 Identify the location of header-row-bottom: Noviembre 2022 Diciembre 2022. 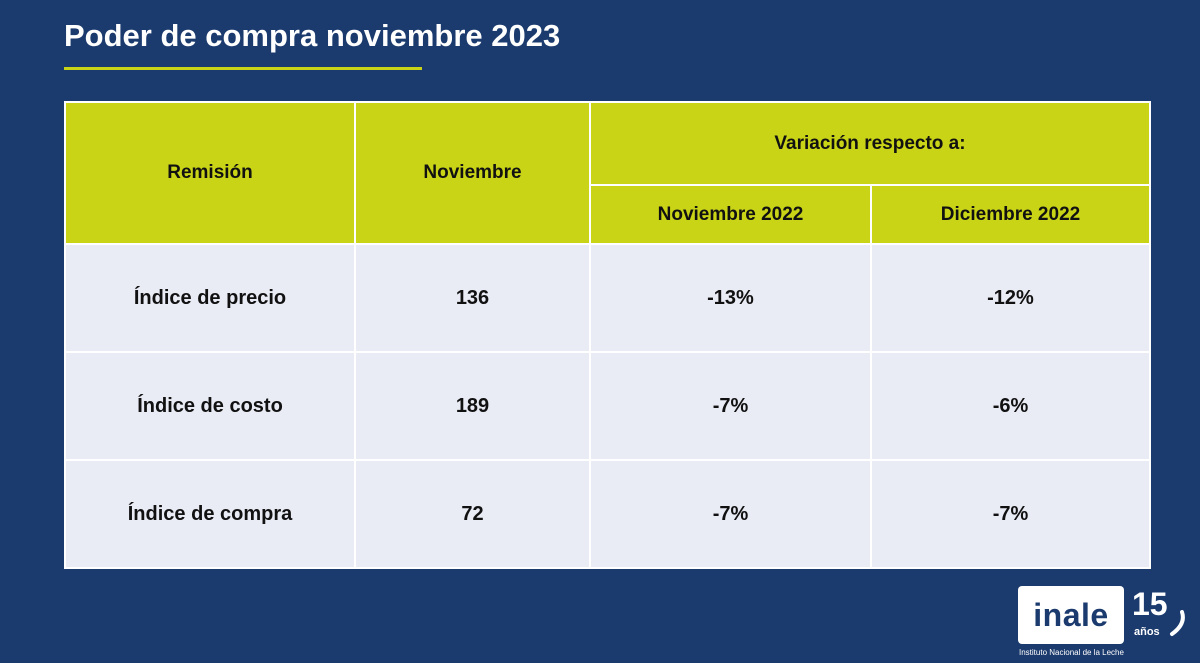
(608, 214).